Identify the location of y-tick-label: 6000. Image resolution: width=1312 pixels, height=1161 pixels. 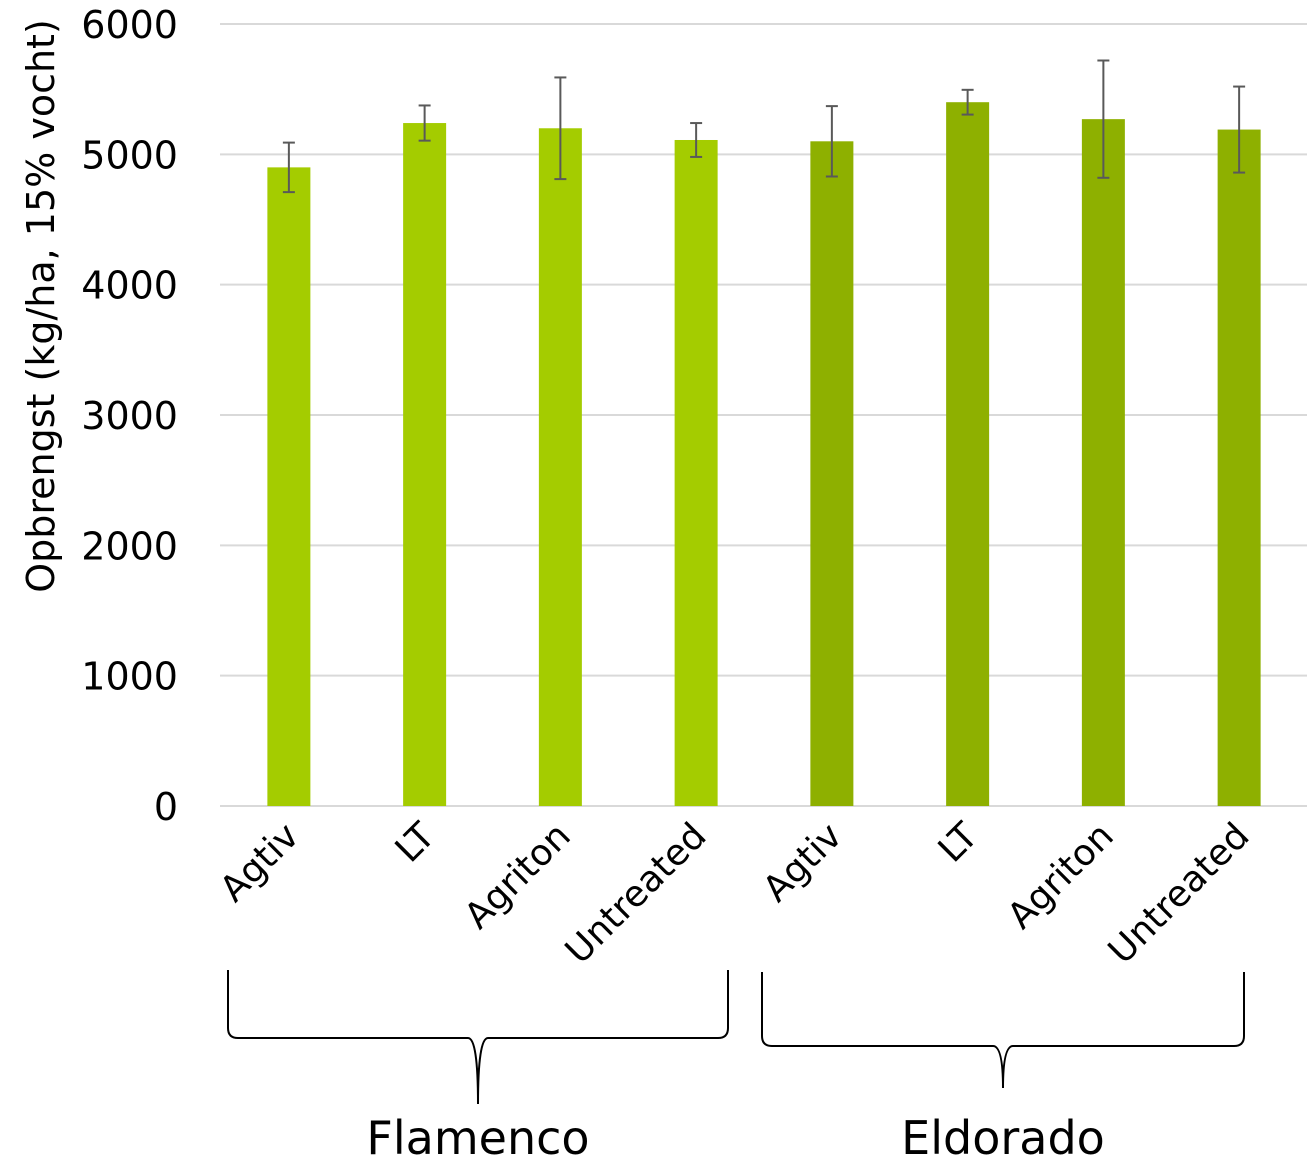
(129, 25).